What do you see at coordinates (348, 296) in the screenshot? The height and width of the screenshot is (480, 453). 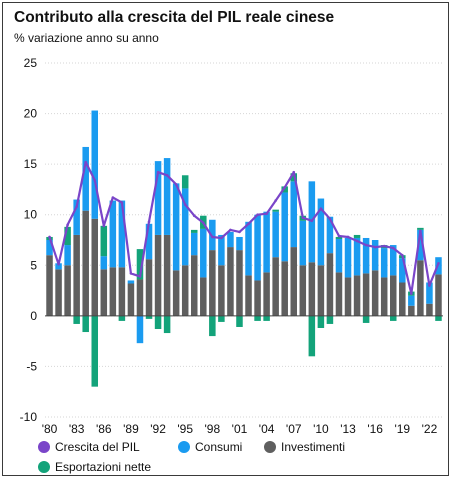 I see `bar-investimenti-2013` at bounding box center [348, 296].